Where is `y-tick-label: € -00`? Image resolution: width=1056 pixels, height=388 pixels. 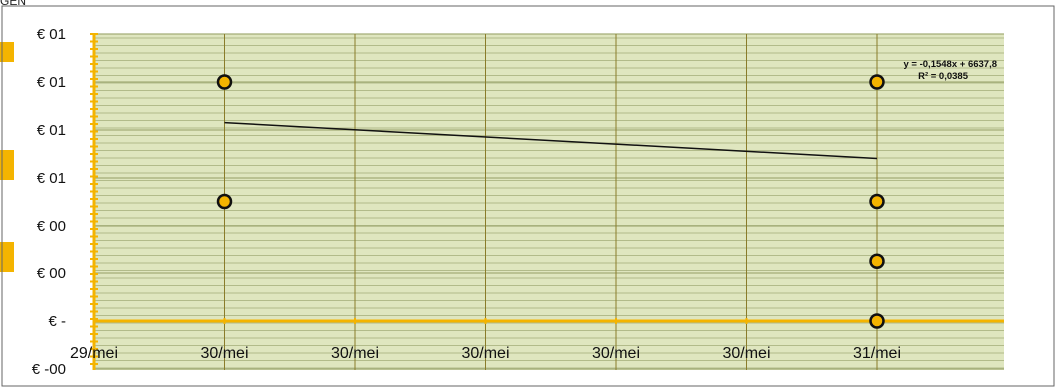 y-tick-label: € -00 is located at coordinates (49, 369).